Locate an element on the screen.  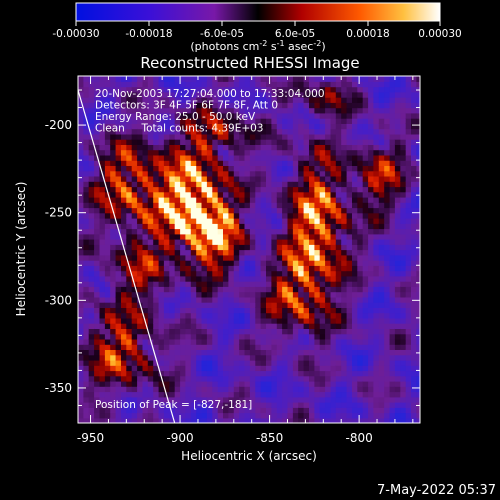
info-line: Energy Range: 25.0 - 50.0 keV is located at coordinates (175, 117).